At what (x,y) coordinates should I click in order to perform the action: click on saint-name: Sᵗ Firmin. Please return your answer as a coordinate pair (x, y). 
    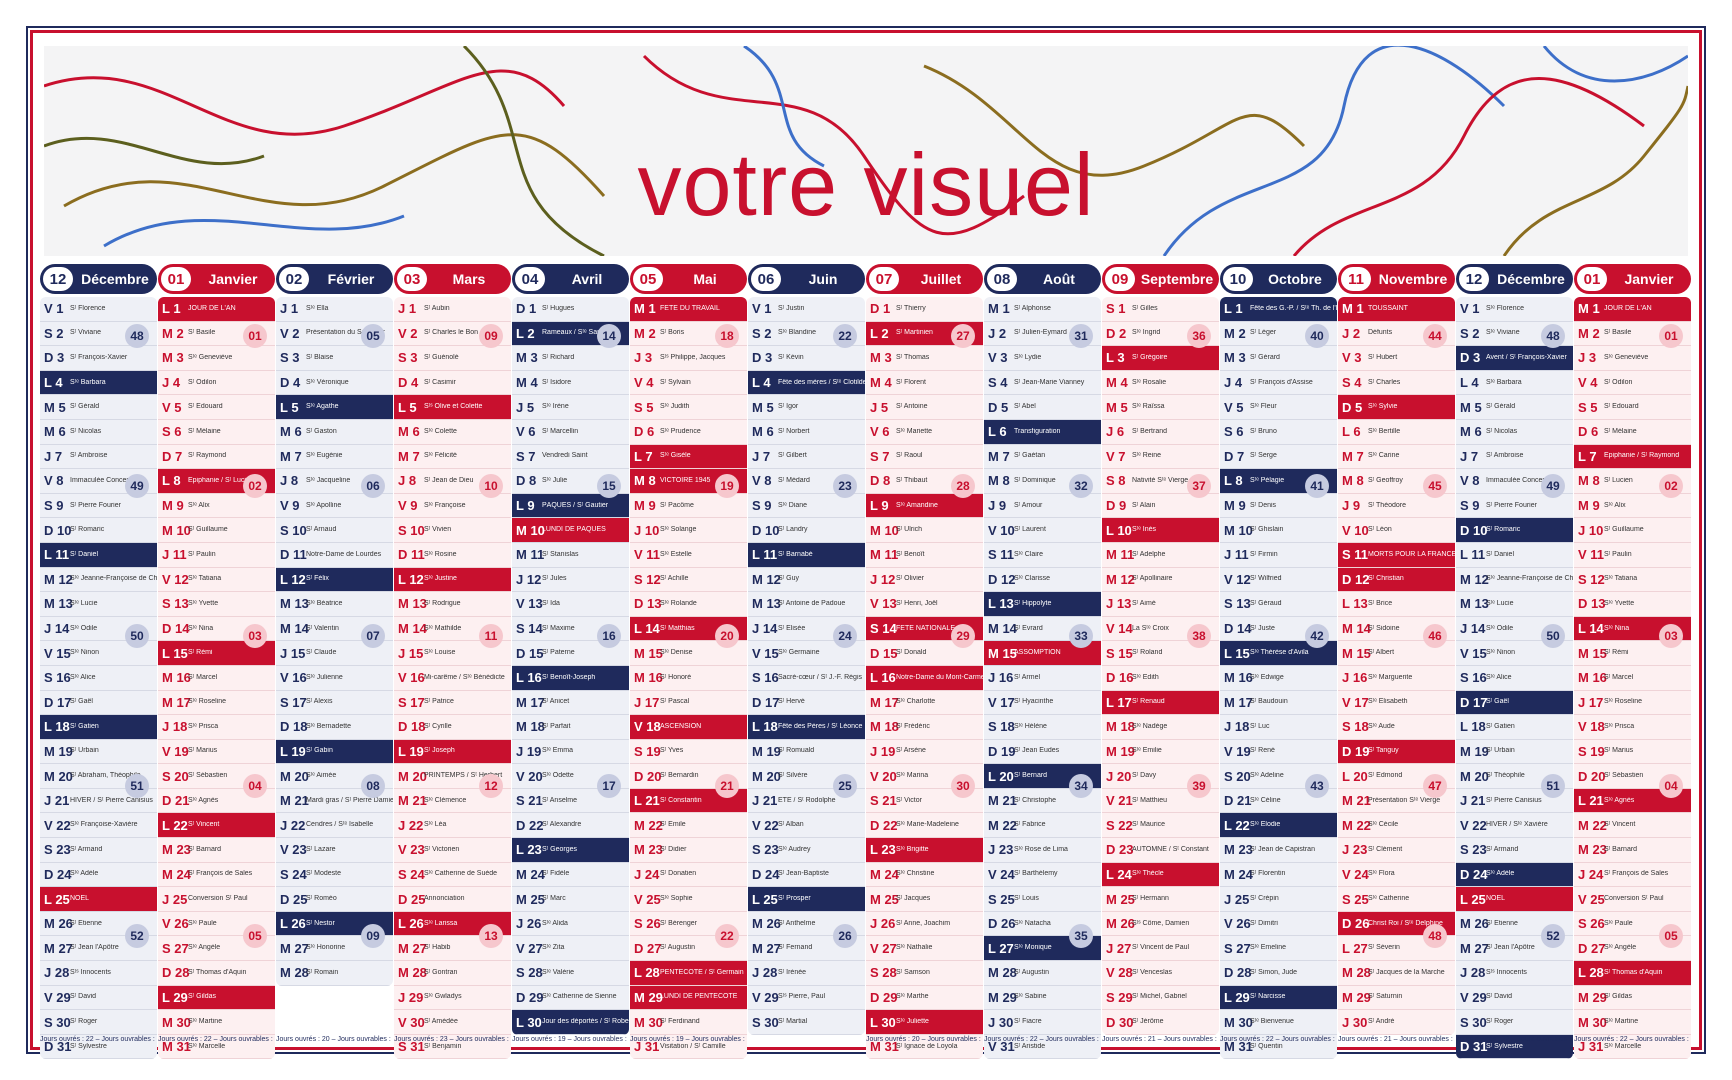
    Looking at the image, I should click on (1264, 554).